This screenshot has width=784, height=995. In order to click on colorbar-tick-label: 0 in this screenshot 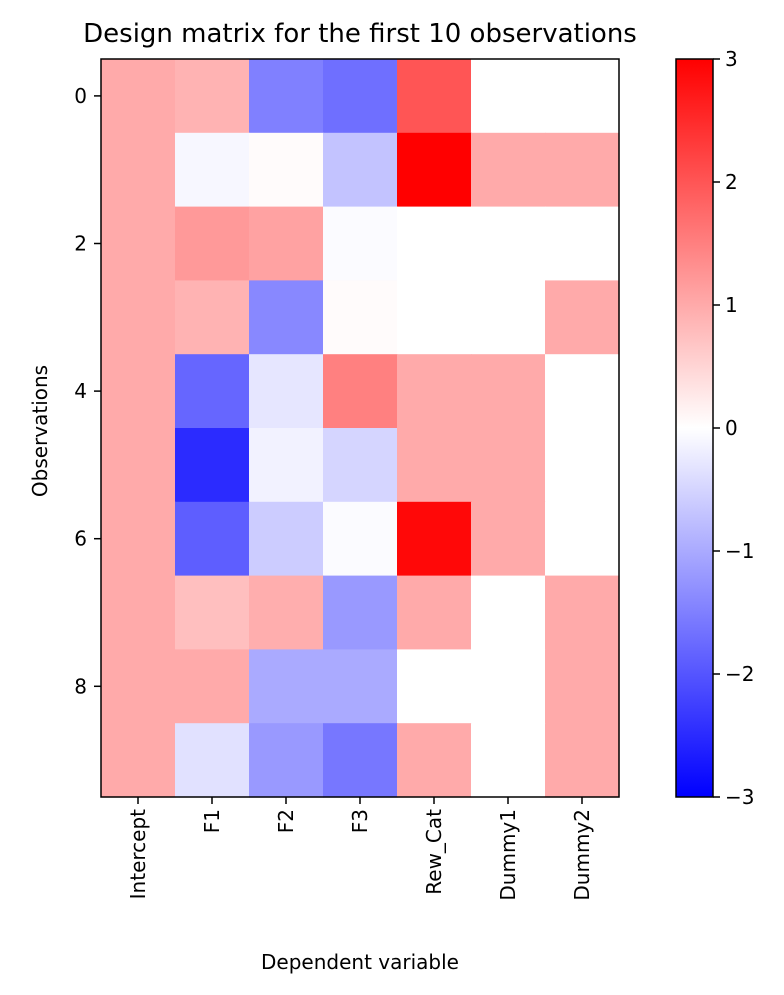, I will do `click(731, 428)`.